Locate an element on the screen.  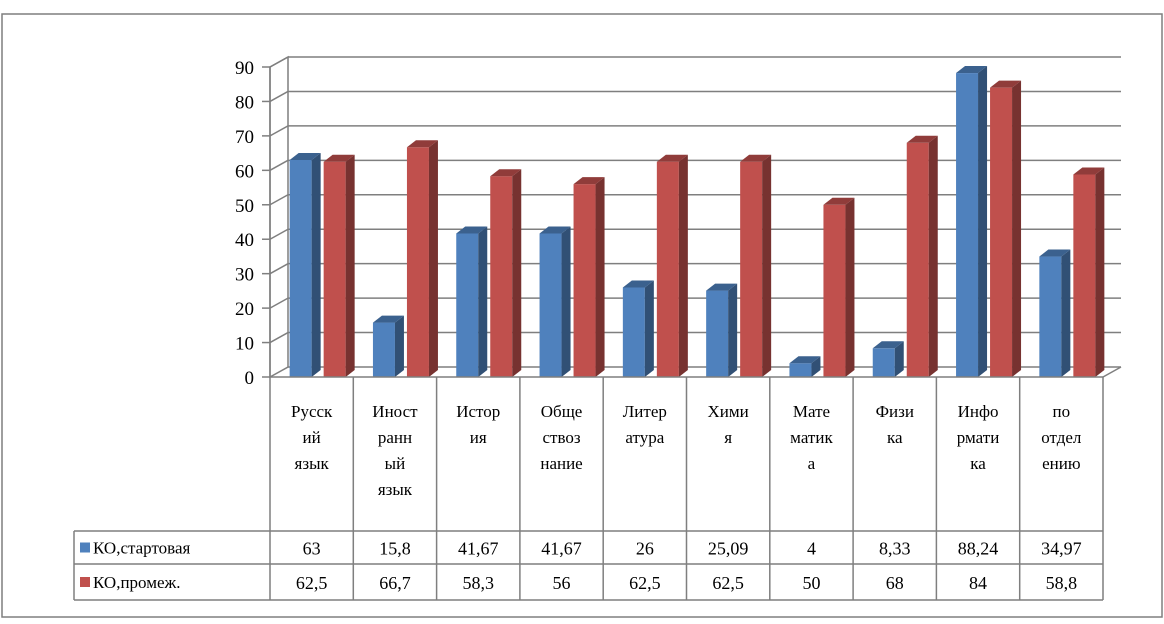
bar-s1-c8 is located at coordinates (888, 359).